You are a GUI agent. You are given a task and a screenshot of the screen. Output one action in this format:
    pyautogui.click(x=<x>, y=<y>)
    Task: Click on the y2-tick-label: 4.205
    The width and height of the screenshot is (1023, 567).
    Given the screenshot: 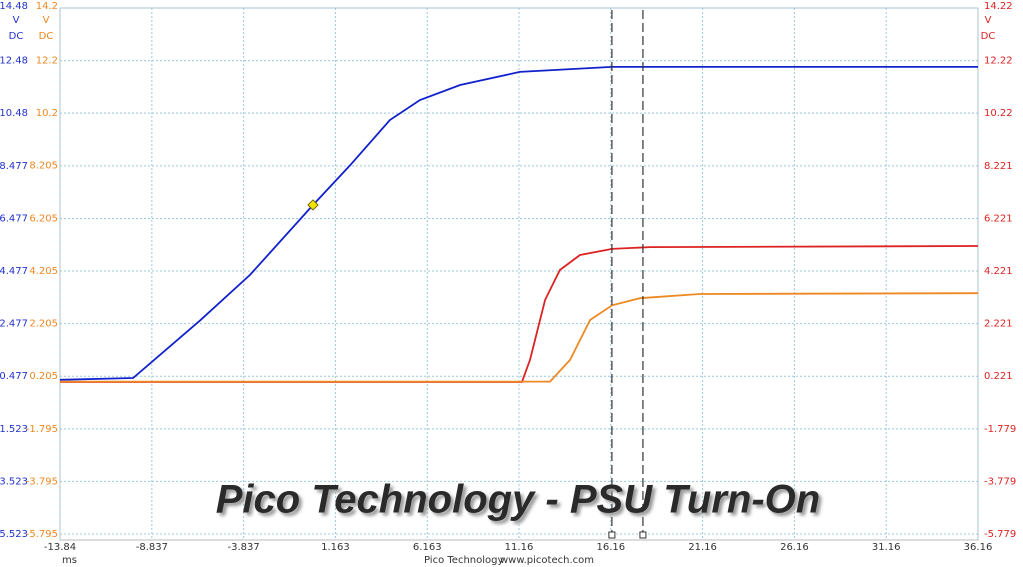 What is the action you would take?
    pyautogui.click(x=43, y=271)
    